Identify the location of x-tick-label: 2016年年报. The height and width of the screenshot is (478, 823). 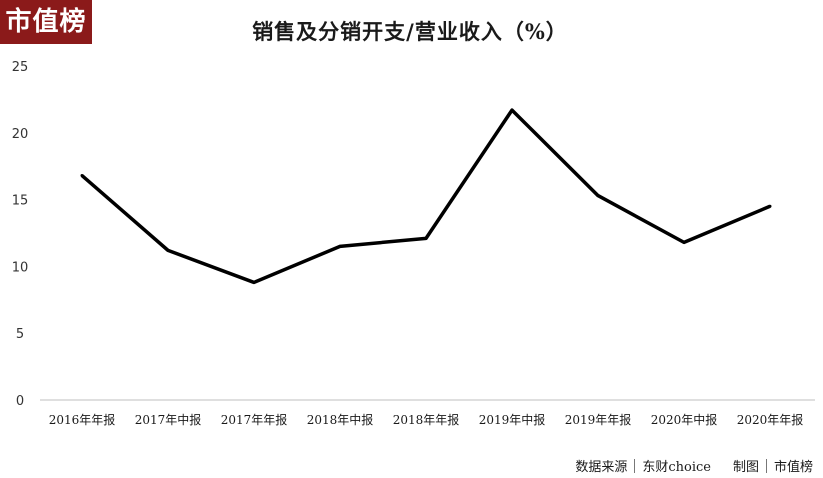
(82, 419).